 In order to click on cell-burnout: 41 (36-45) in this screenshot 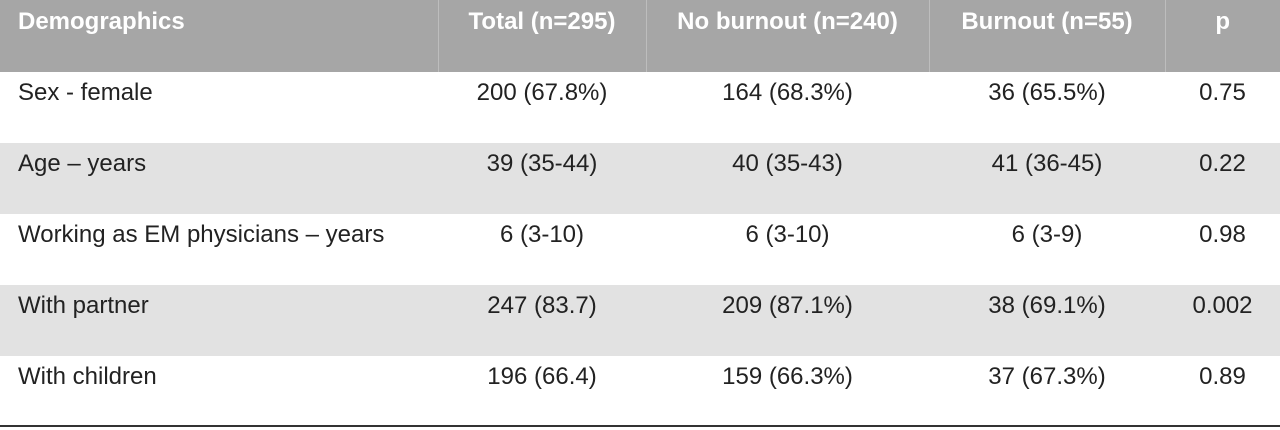, I will do `click(1047, 178)`.